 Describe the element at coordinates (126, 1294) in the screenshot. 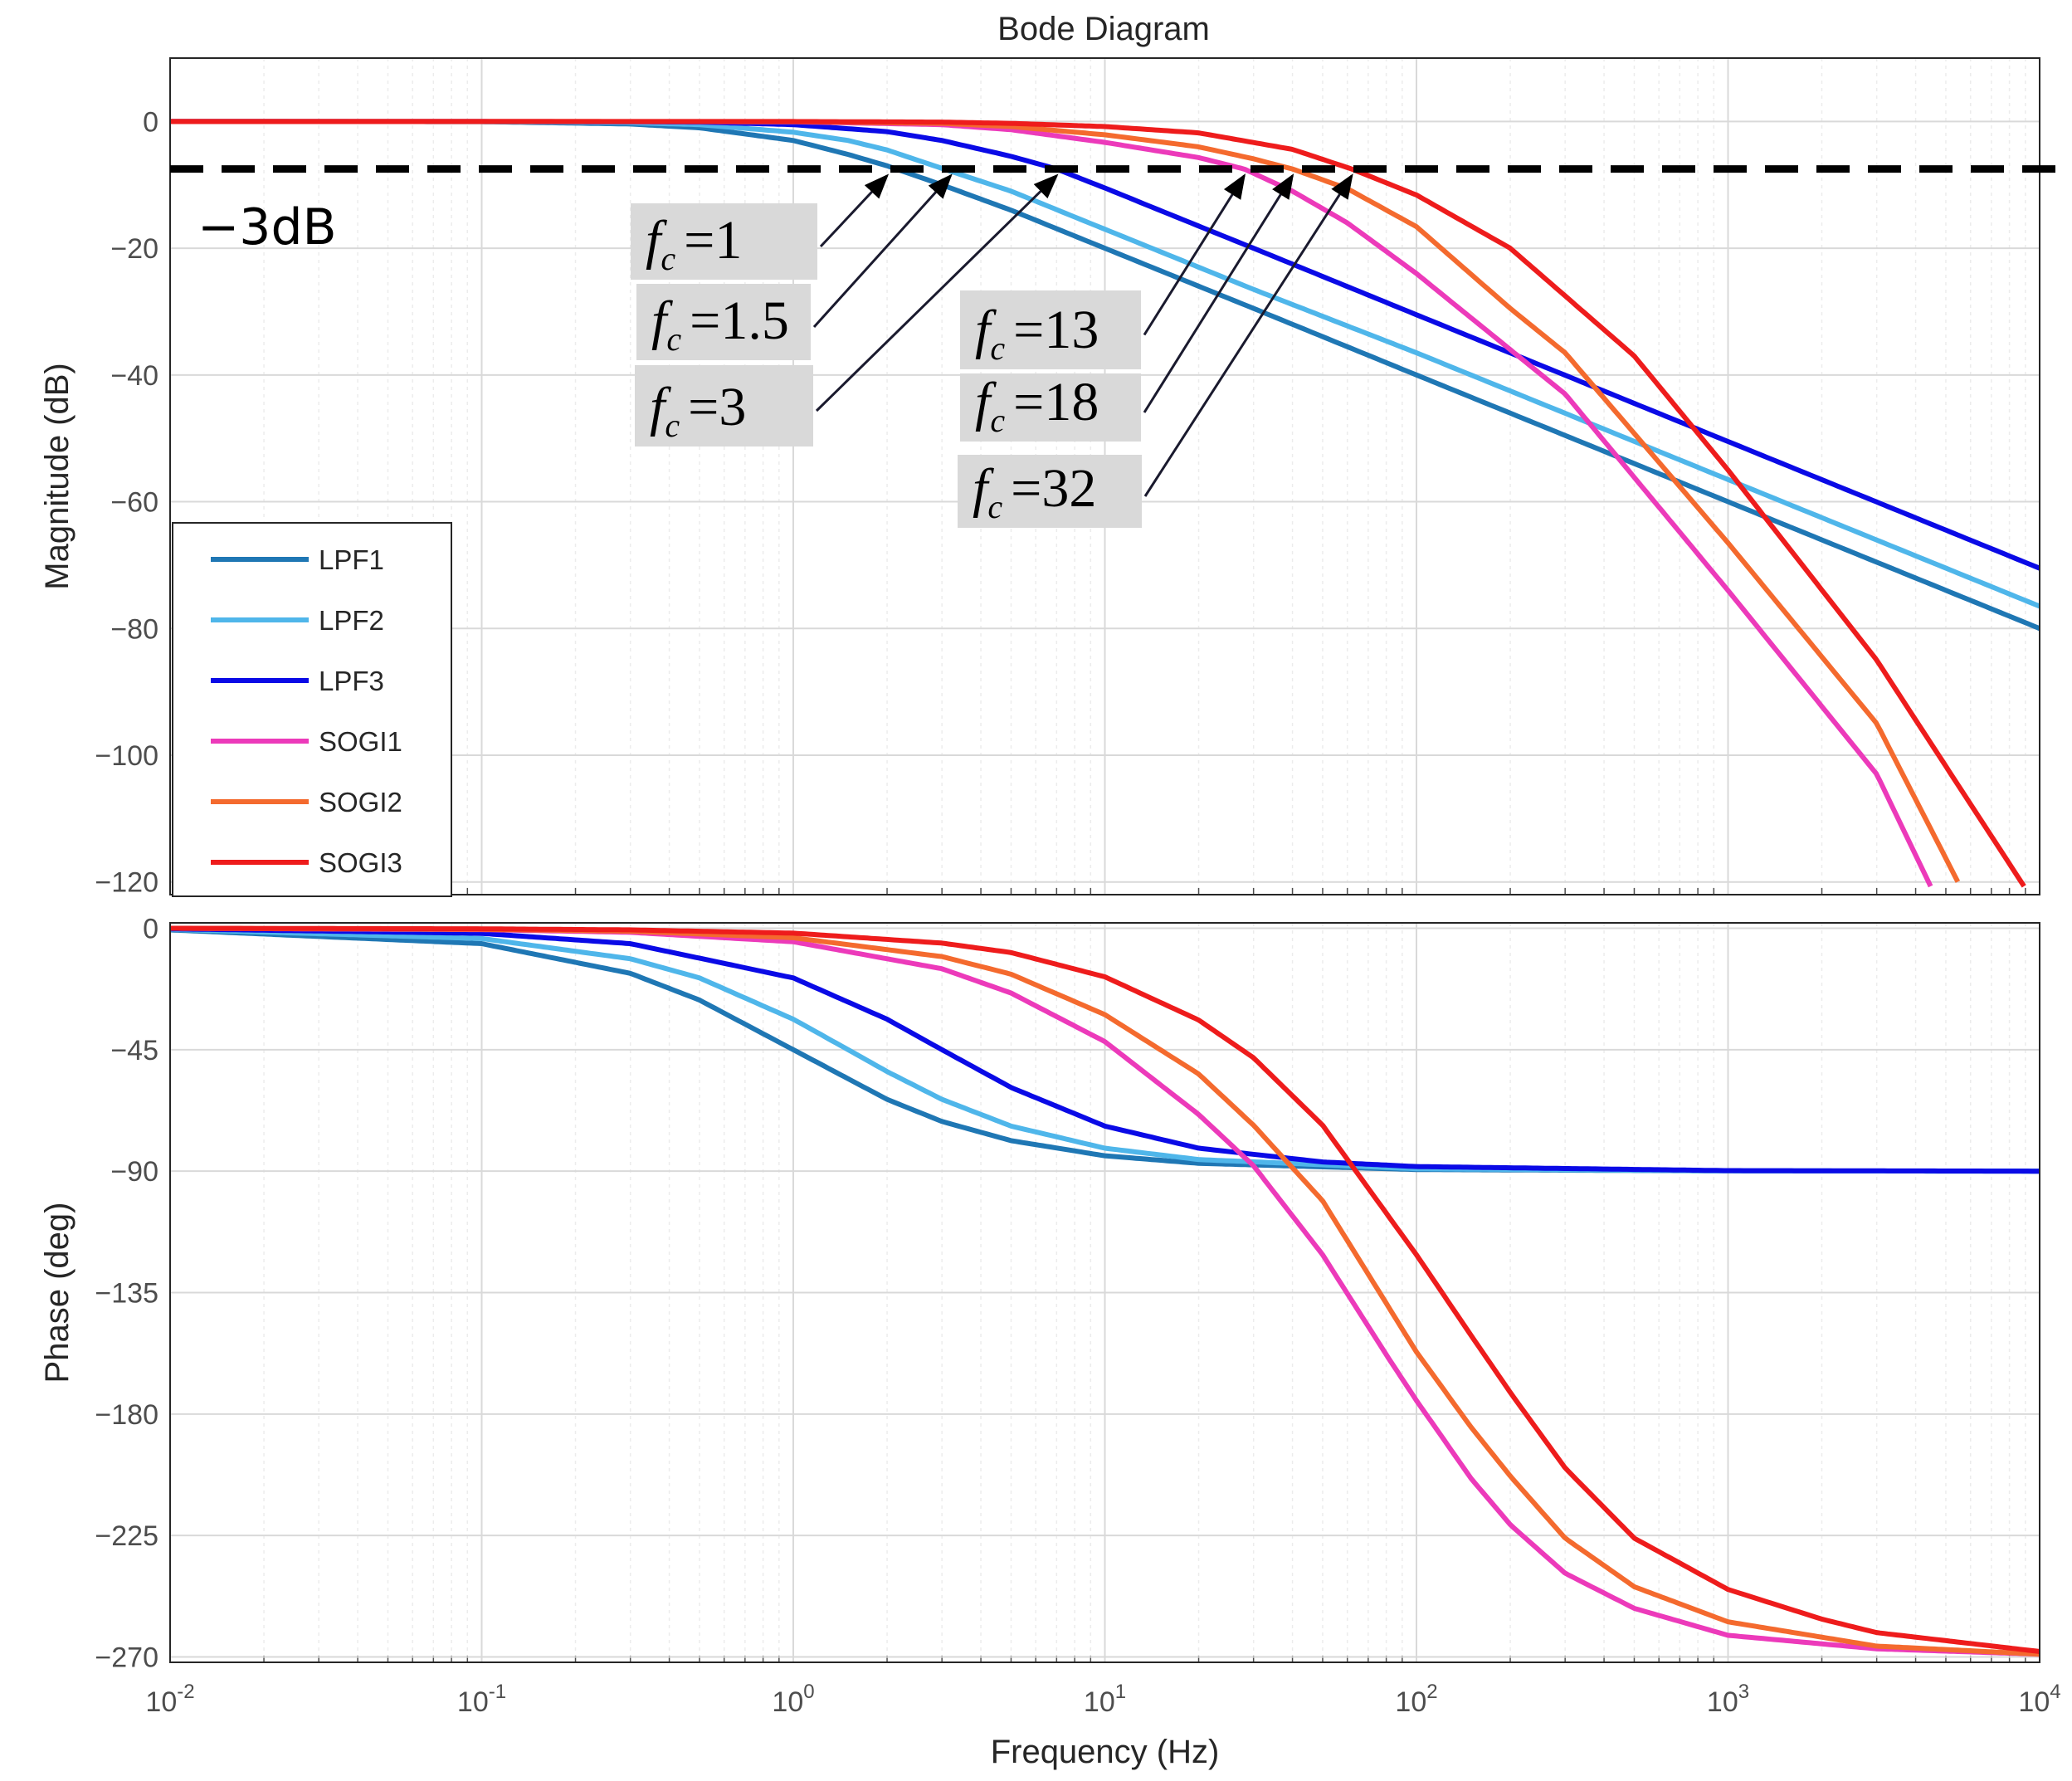

I see `phase-y-tick-label: −135` at that location.